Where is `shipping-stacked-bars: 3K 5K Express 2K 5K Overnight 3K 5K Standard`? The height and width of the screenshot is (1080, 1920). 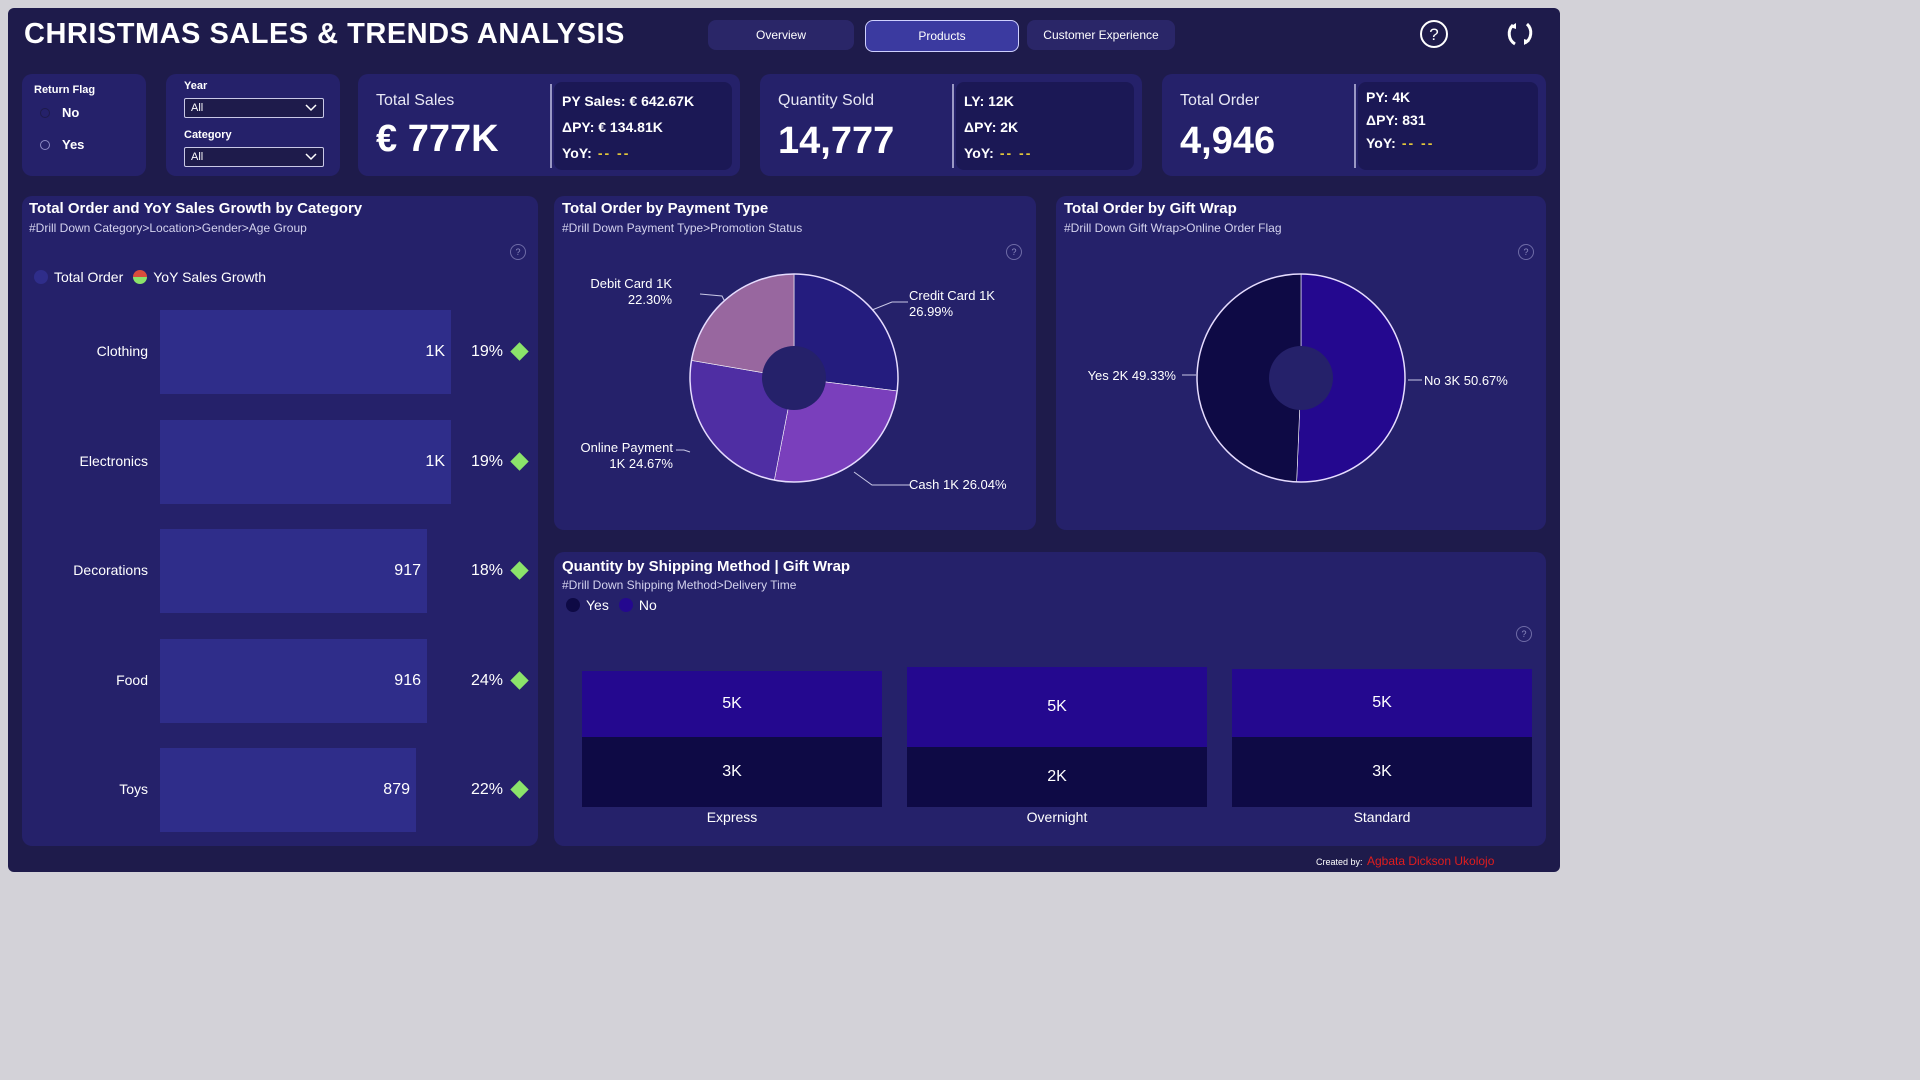
shipping-stacked-bars: 3K 5K Express 2K 5K Overnight 3K 5K Standard is located at coordinates (1050, 699).